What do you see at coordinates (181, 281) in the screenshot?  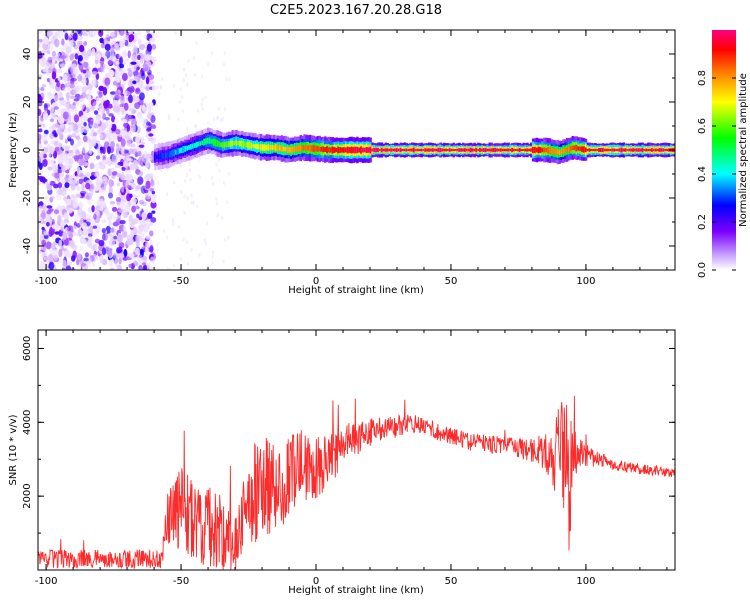 I see `x-tick-label: -50` at bounding box center [181, 281].